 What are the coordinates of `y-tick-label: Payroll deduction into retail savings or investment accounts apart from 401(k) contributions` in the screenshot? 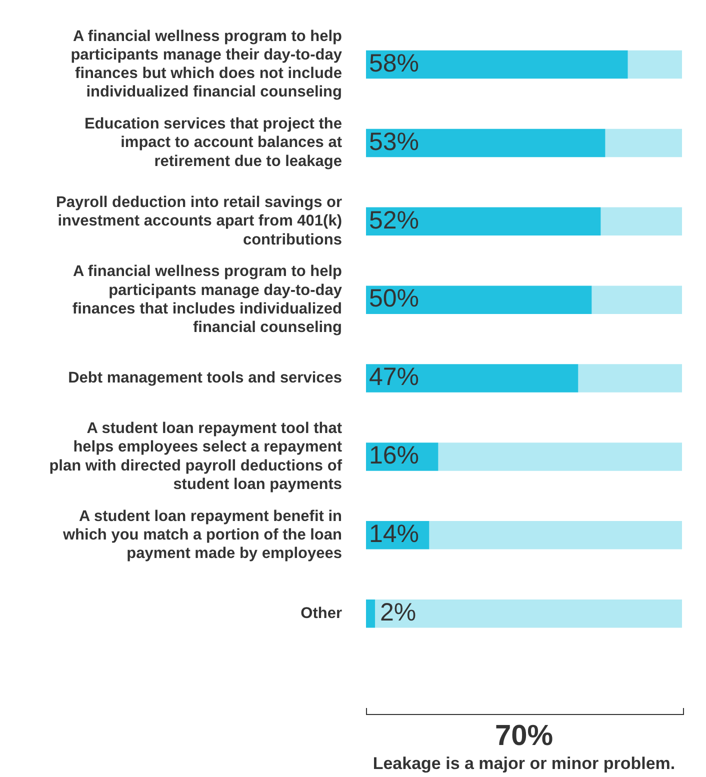 It's located at (199, 221).